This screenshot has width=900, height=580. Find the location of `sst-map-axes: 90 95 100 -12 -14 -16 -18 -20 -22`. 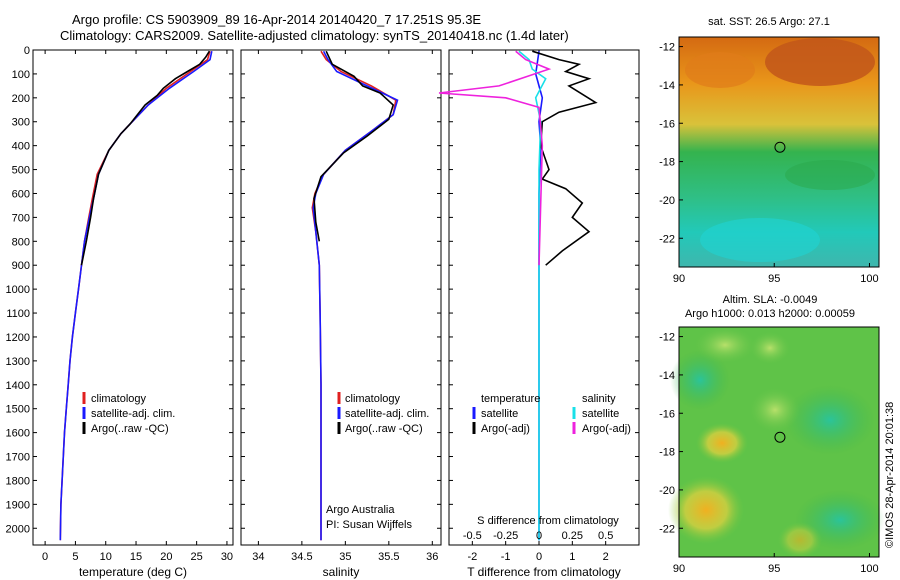

sst-map-axes: 90 95 100 -12 -14 -16 -18 -20 -22 is located at coordinates (769, 163).